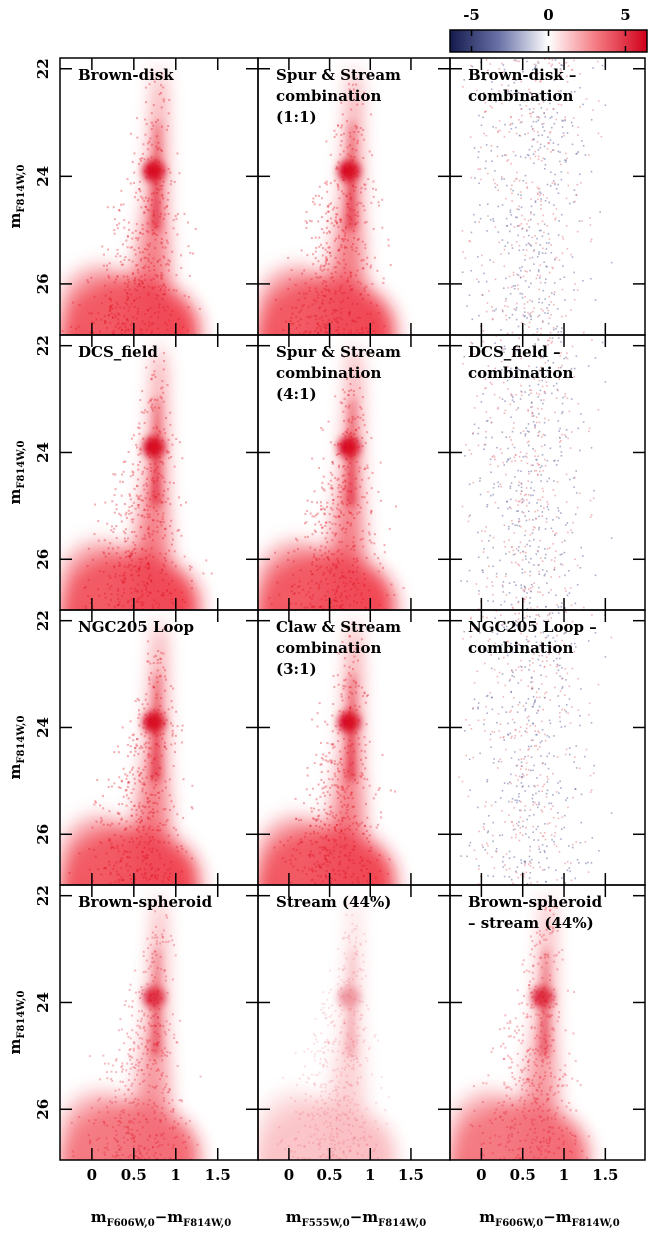 Image resolution: width=649 pixels, height=1235 pixels. Describe the element at coordinates (298, 575) in the screenshot. I see `density-wing` at that location.